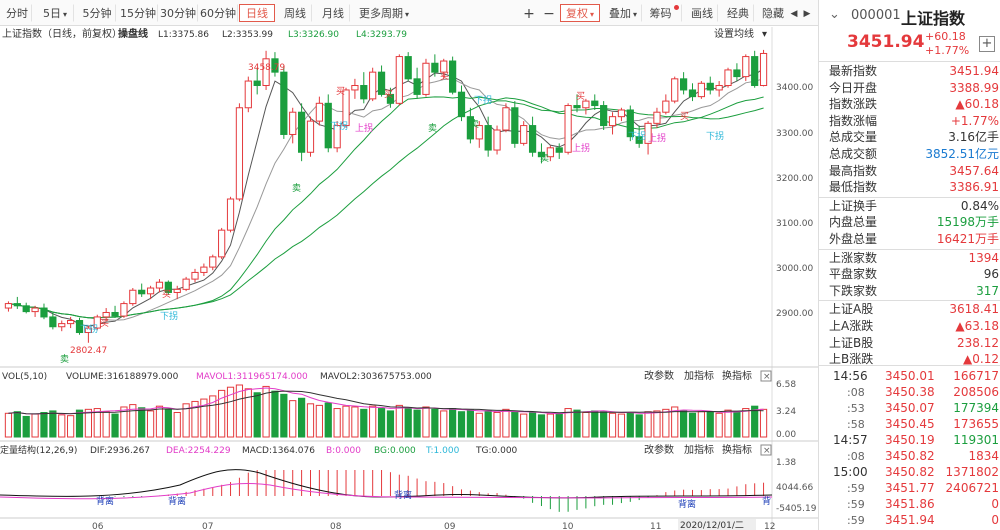 This screenshot has width=1000, height=530. Describe the element at coordinates (97, 13) in the screenshot. I see `period-tab-5min: 5分钟` at that location.